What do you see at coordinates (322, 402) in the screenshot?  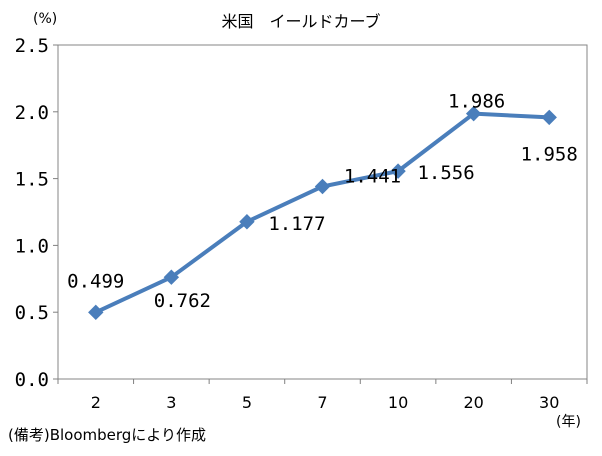 I see `x-tick-label: 7` at bounding box center [322, 402].